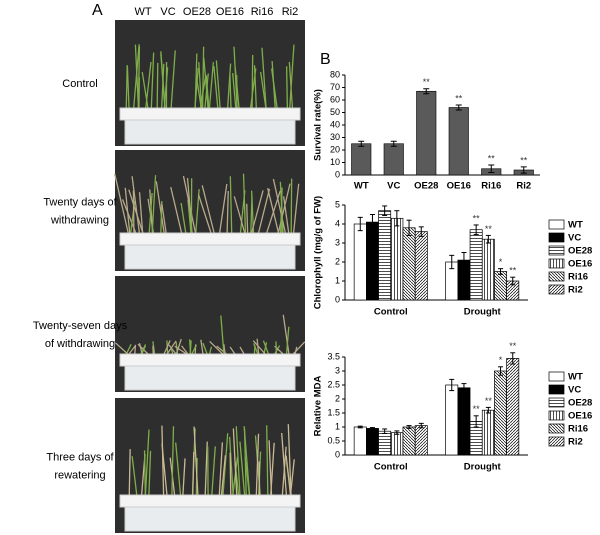 Image resolution: width=600 pixels, height=535 pixels. Describe the element at coordinates (575, 225) in the screenshot. I see `legend-label: WT` at that location.